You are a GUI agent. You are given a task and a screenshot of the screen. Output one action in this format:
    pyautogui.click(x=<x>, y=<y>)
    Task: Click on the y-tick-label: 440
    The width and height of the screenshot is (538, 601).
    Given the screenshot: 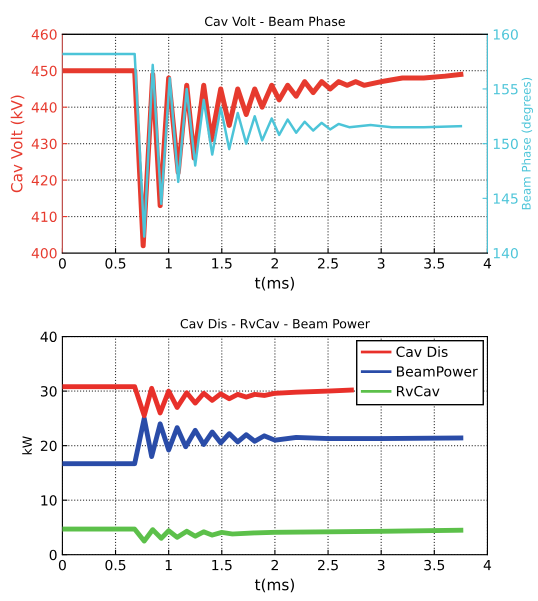 What is the action you would take?
    pyautogui.click(x=44, y=107)
    